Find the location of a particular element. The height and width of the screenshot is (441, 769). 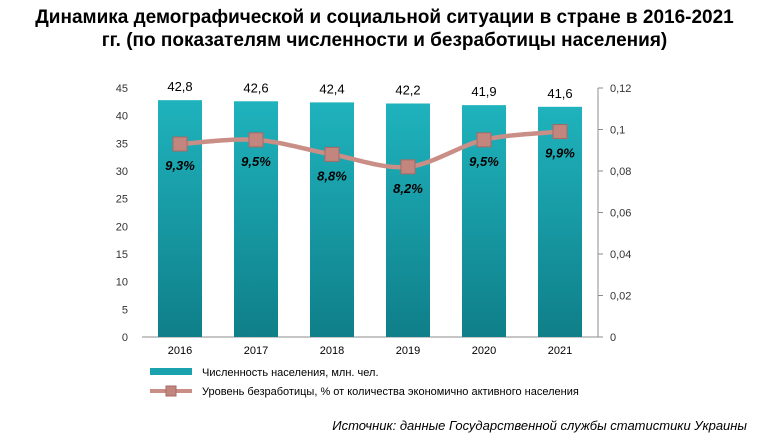

unemployment-line is located at coordinates (370, 149).